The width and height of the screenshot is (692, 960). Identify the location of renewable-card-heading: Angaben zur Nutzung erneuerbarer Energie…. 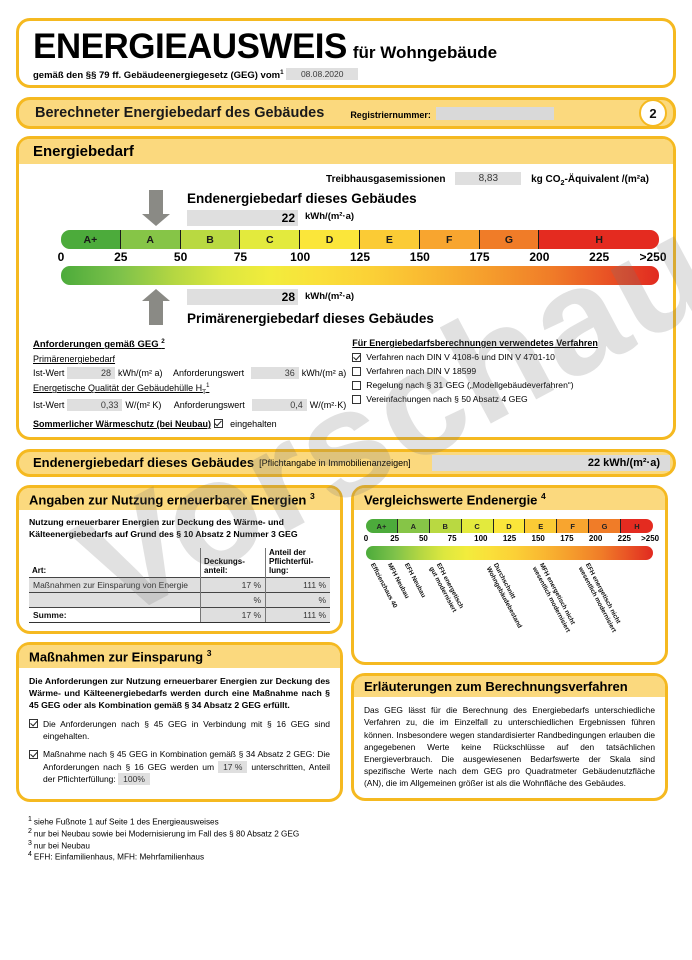
(179, 499).